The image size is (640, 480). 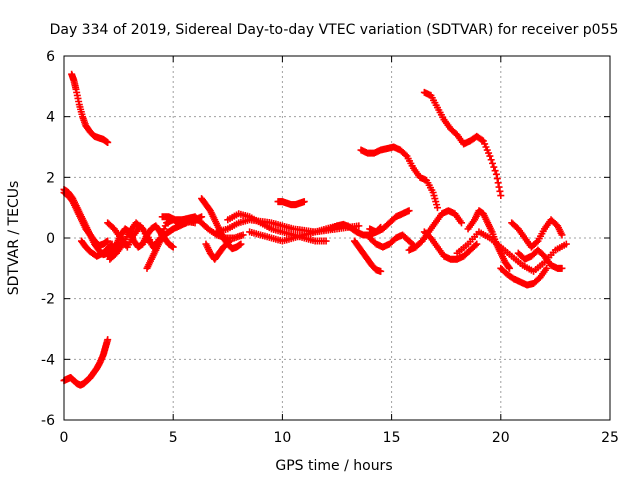 What do you see at coordinates (14, 238) in the screenshot?
I see `y-axis-label: SDTVAR / TECUs` at bounding box center [14, 238].